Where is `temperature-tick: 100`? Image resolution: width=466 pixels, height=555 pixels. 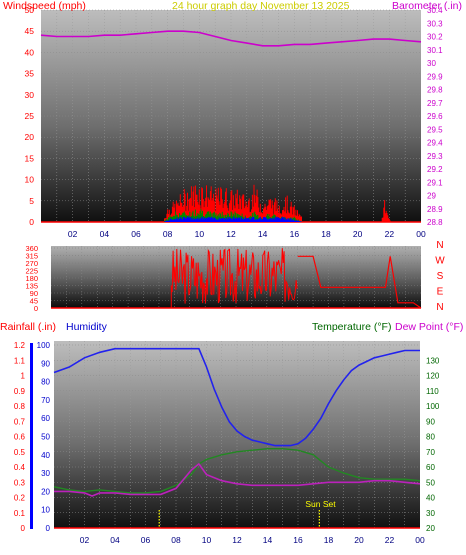
temperature-tick: 100 is located at coordinates (433, 406).